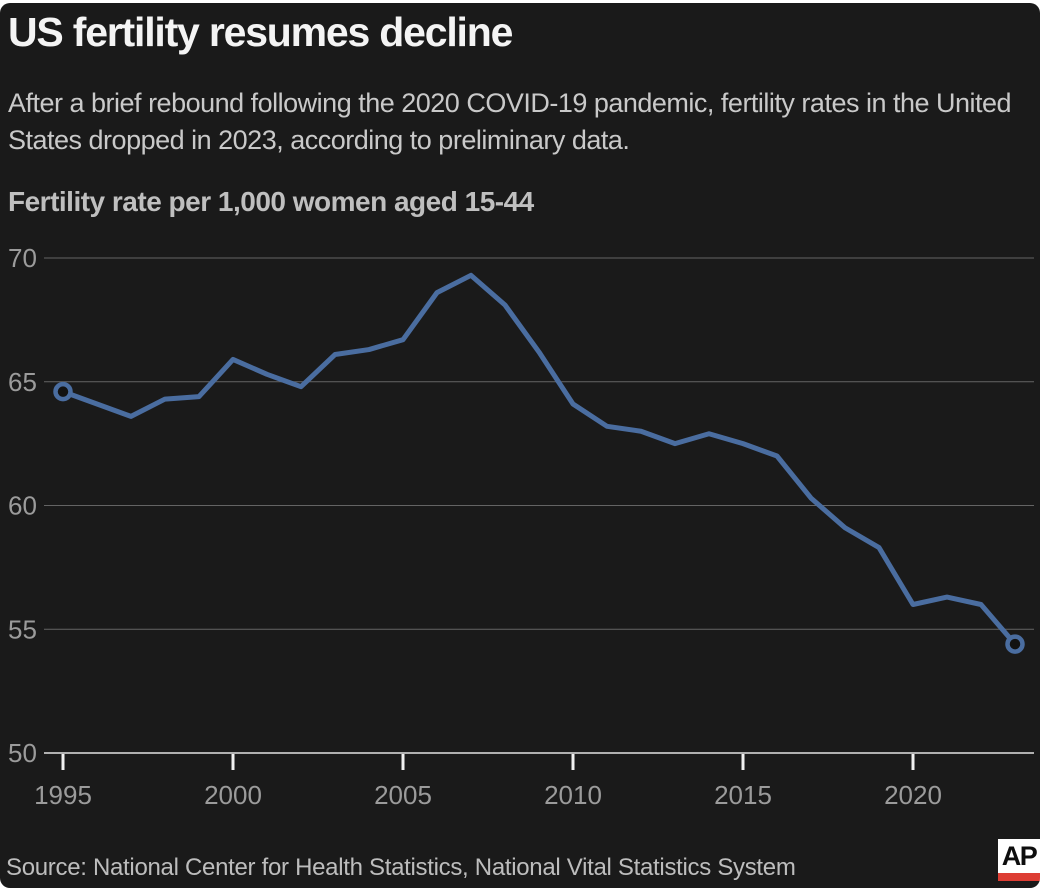  What do you see at coordinates (573, 795) in the screenshot?
I see `x-tick-label: 2010` at bounding box center [573, 795].